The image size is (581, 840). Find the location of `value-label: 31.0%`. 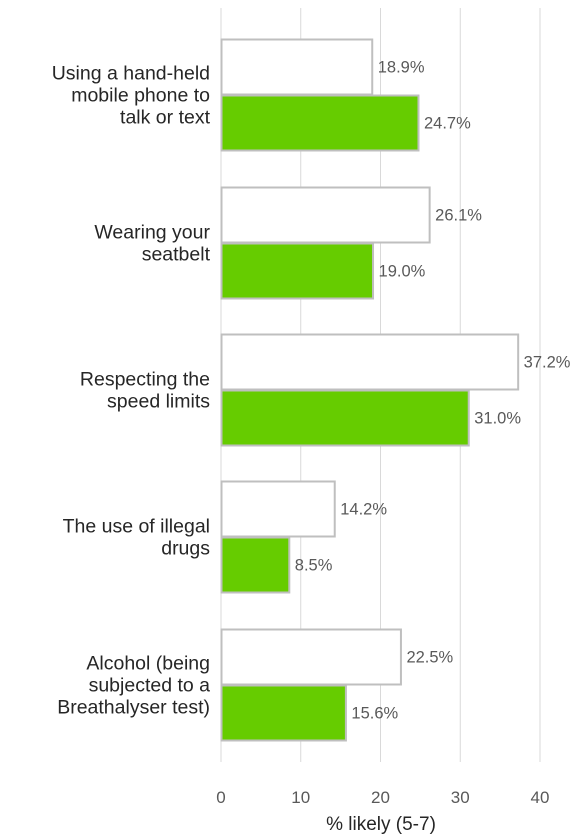

value-label: 31.0% is located at coordinates (497, 419).